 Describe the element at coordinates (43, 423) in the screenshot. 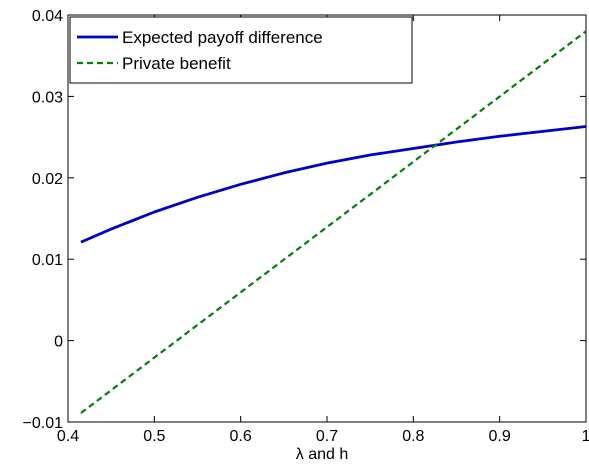

I see `y-tick-label: −0.01` at that location.